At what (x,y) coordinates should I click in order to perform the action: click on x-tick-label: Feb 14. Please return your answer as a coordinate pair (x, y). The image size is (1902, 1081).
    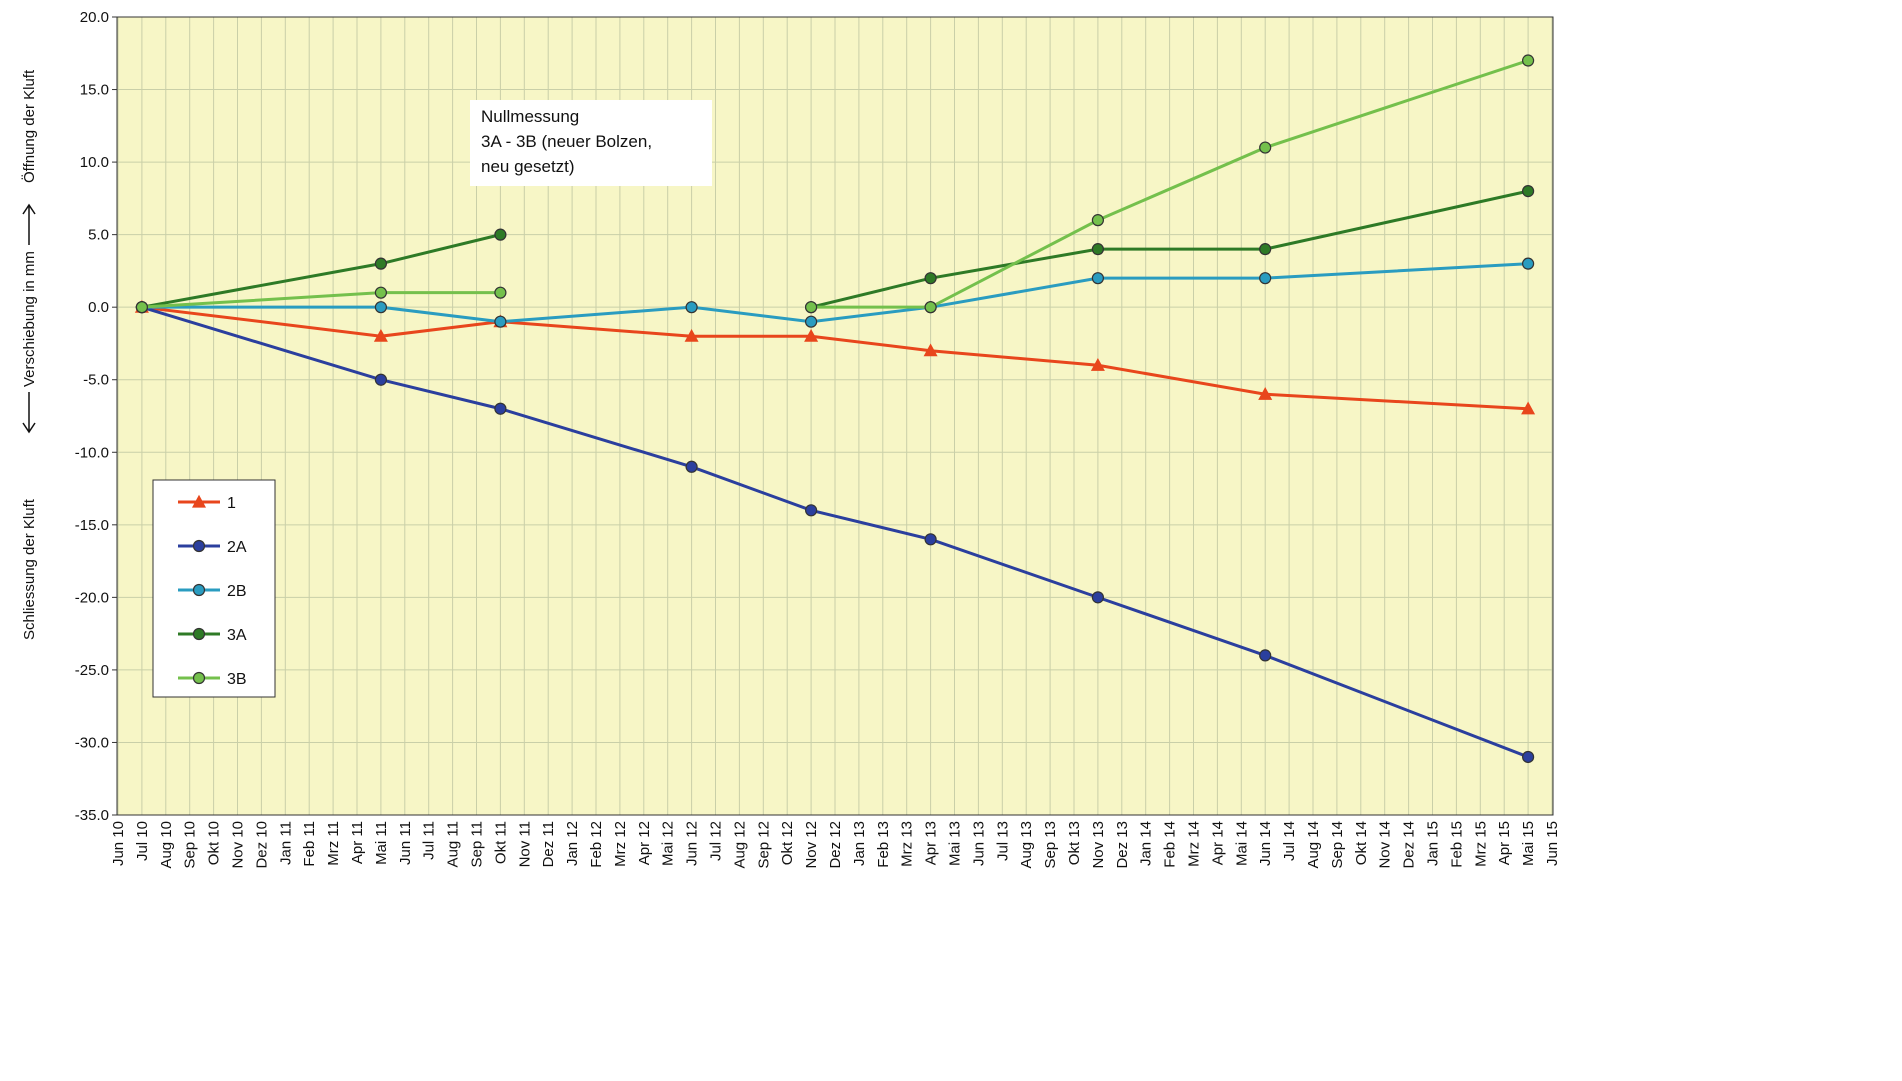
    Looking at the image, I should click on (1170, 844).